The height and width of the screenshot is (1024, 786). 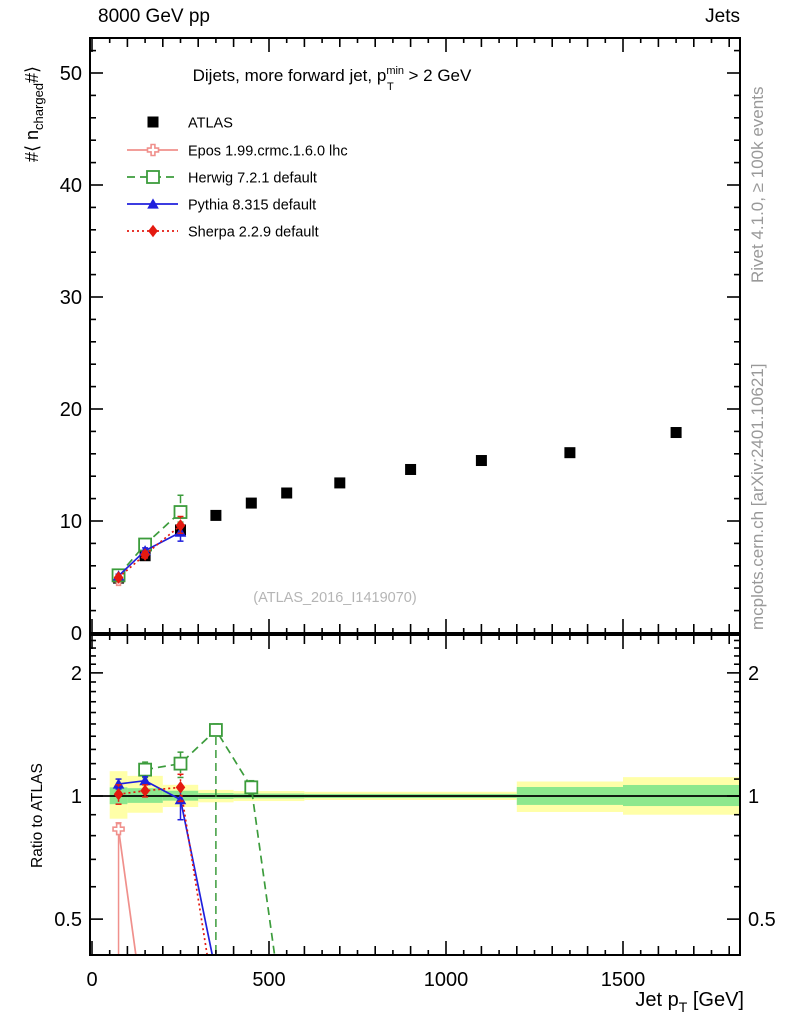 I want to click on legend-label: Epos 1.99.crmc.1.6.0 lhc, so click(x=268, y=152).